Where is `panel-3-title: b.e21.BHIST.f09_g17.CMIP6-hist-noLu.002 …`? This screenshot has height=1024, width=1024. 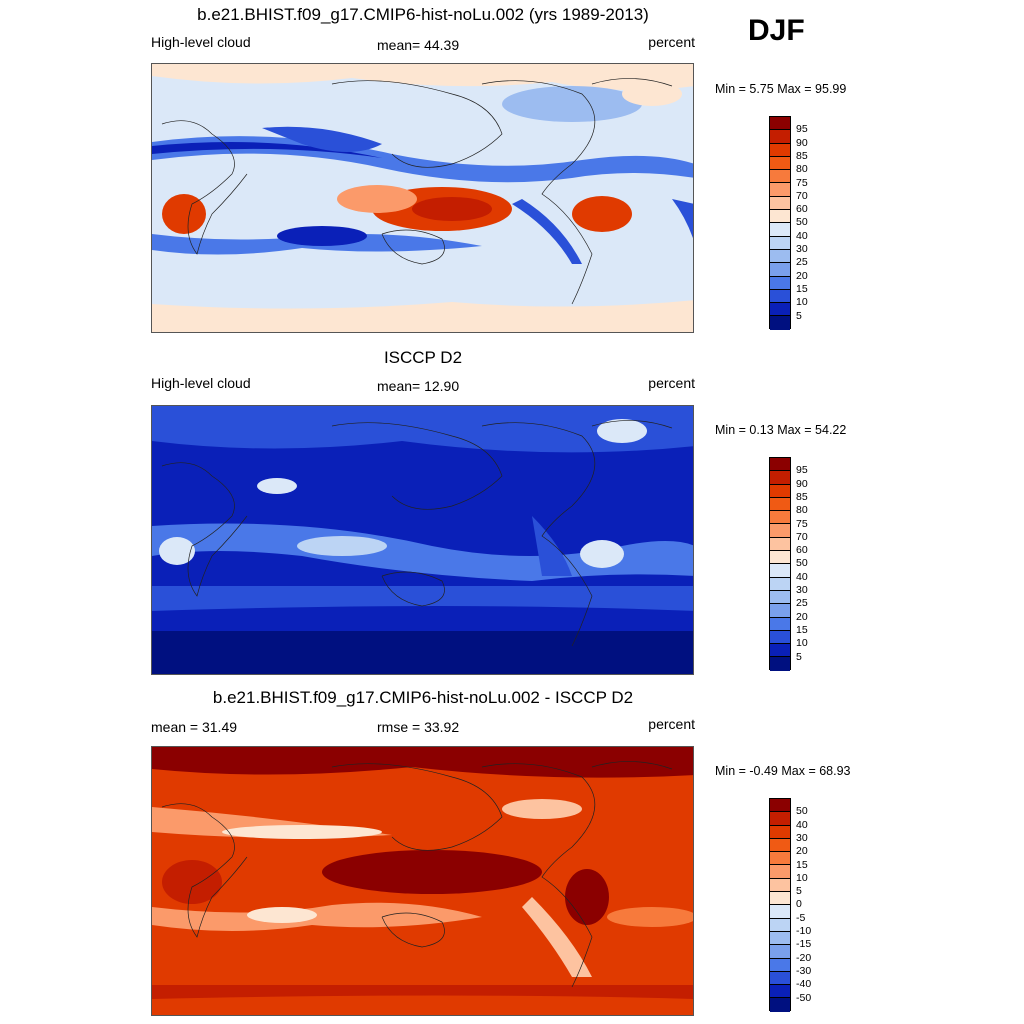
panel-3-title: b.e21.BHIST.f09_g17.CMIP6-hist-noLu.002 … is located at coordinates (423, 697).